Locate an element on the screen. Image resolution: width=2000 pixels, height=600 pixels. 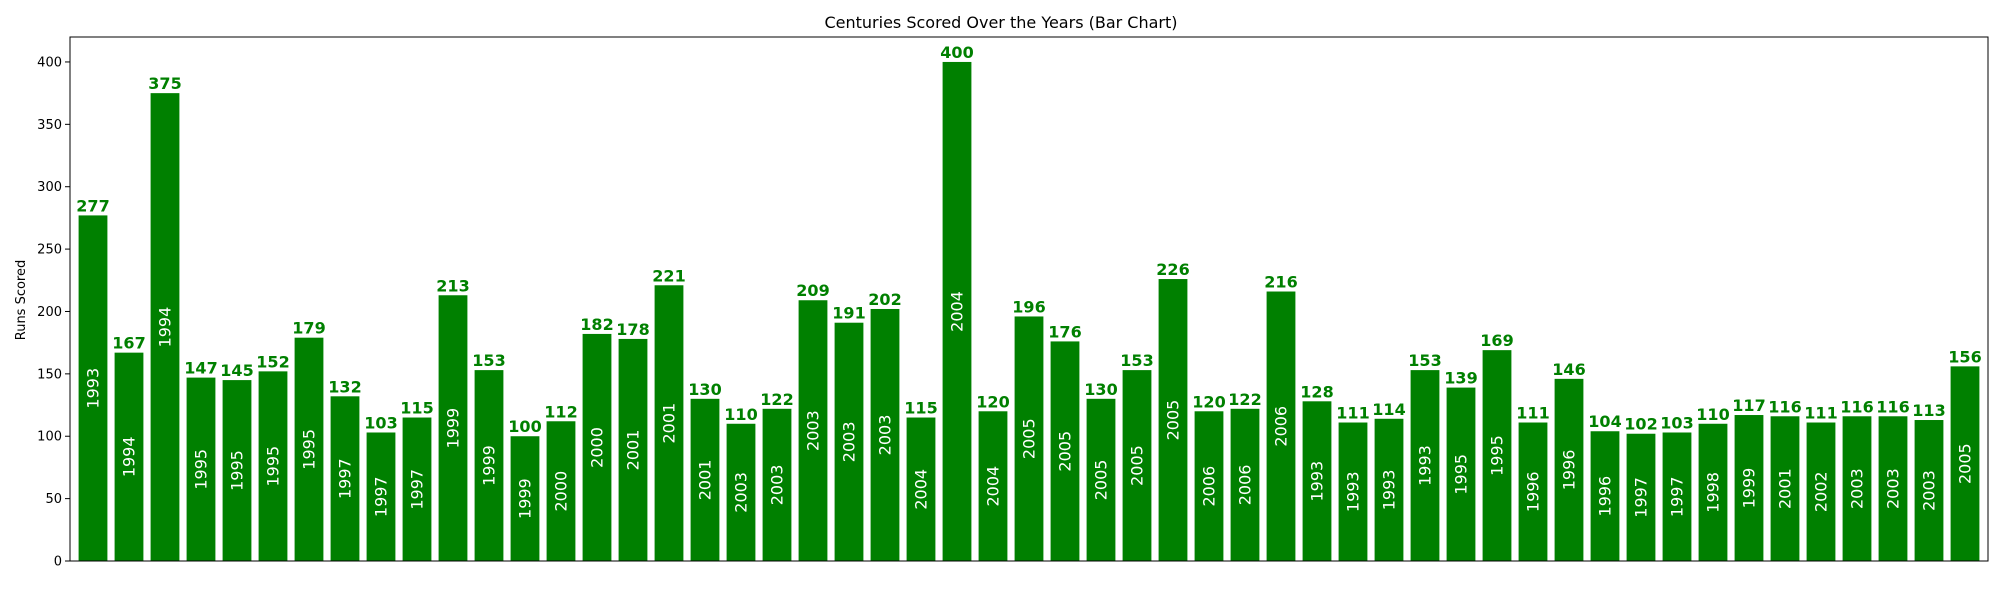
bar-year-label: 2000 is located at coordinates (597, 447).